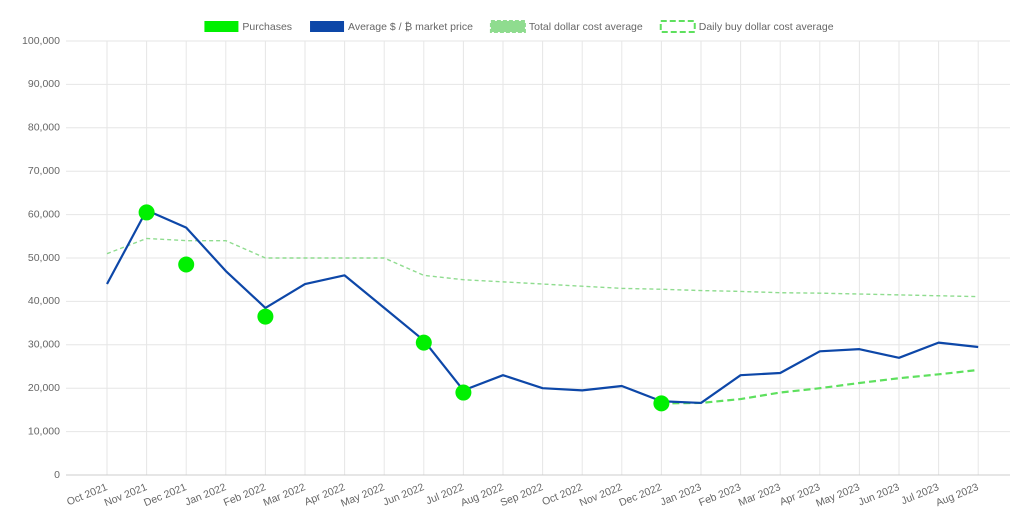  I want to click on legend-label: Purchases, so click(267, 27).